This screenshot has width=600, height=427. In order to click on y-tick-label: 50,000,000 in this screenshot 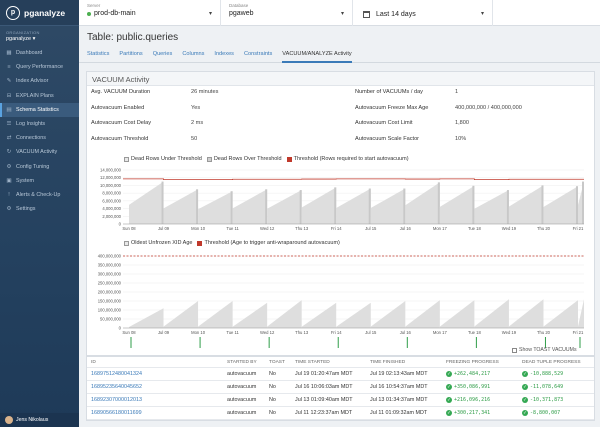, I will do `click(111, 319)`.